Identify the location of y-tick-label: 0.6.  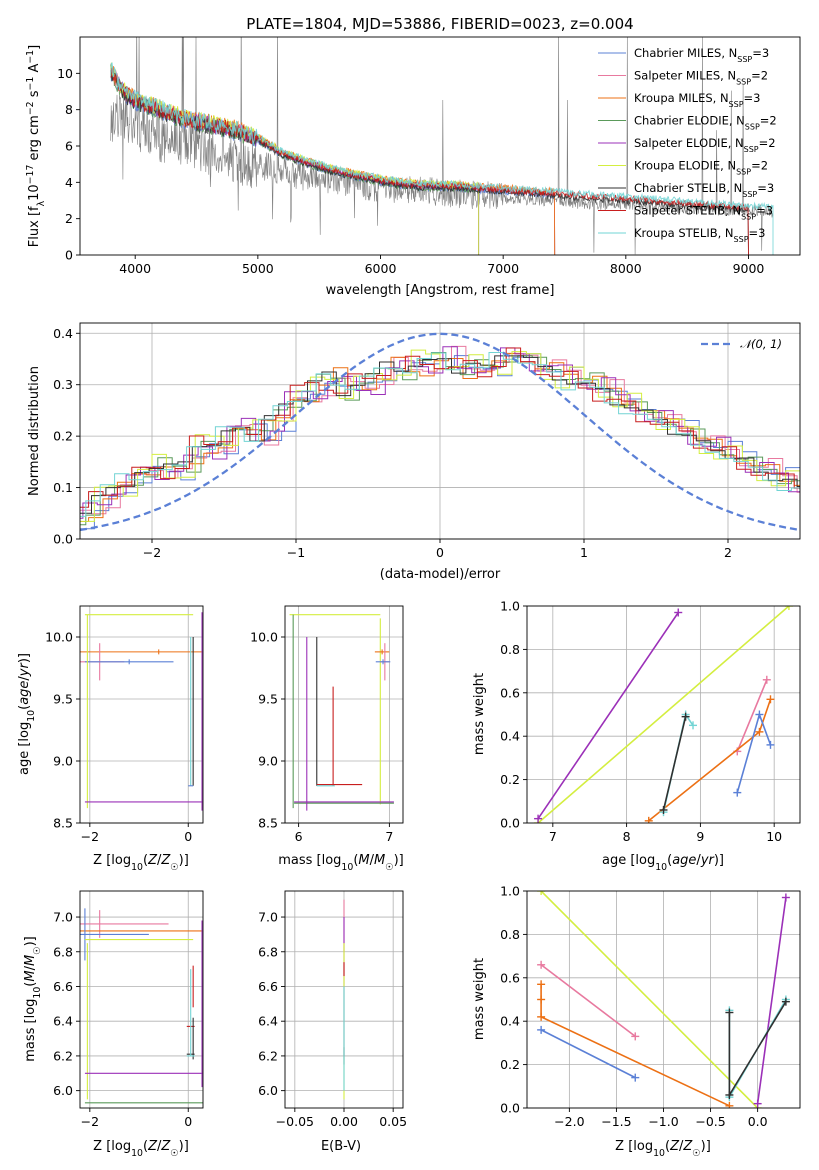
(510, 692).